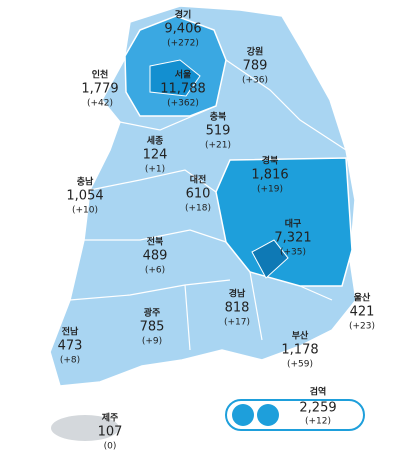 This screenshot has height=466, width=400. What do you see at coordinates (155, 256) in the screenshot?
I see `region-count: 489` at bounding box center [155, 256].